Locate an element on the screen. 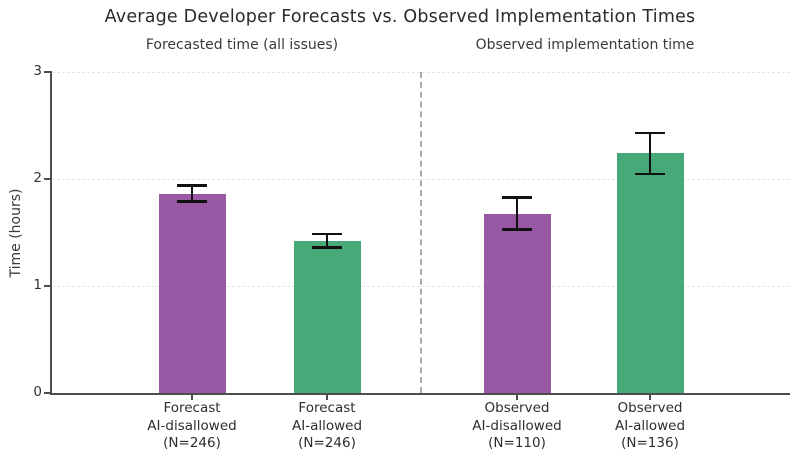 This screenshot has width=800, height=463. x-label-observed-ai-disallowed: Observed AI-disallowed (N=110) is located at coordinates (516, 426).